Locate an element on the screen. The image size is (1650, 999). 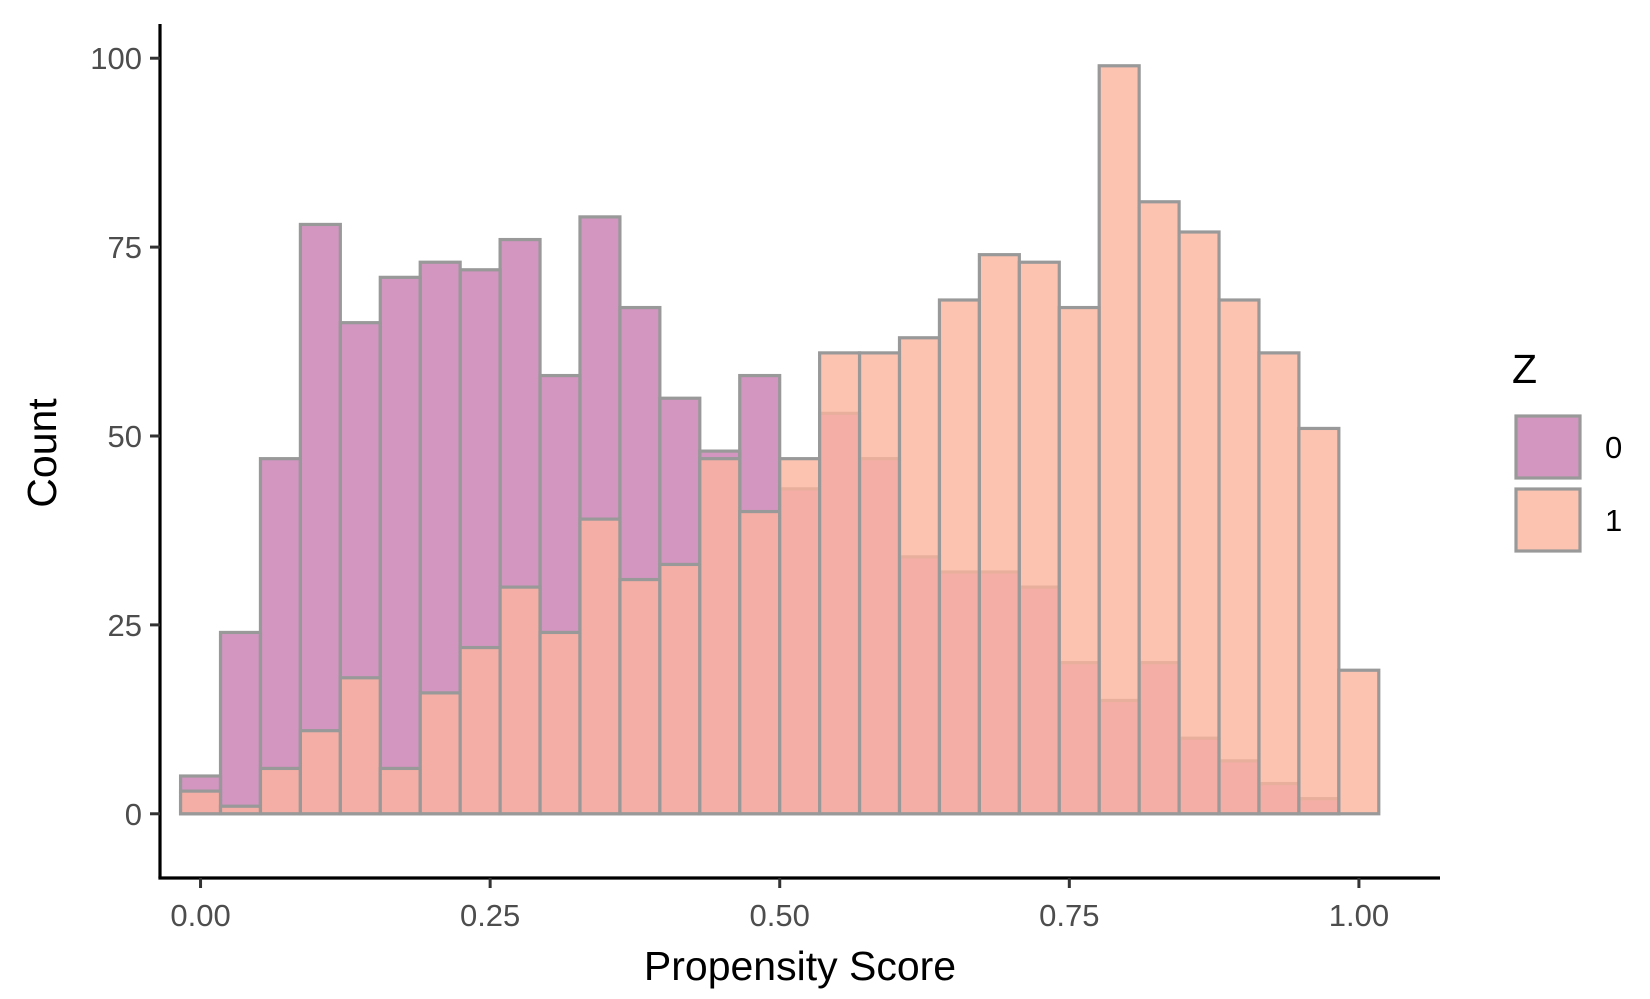
legend-label-0: 0 is located at coordinates (1613, 447).